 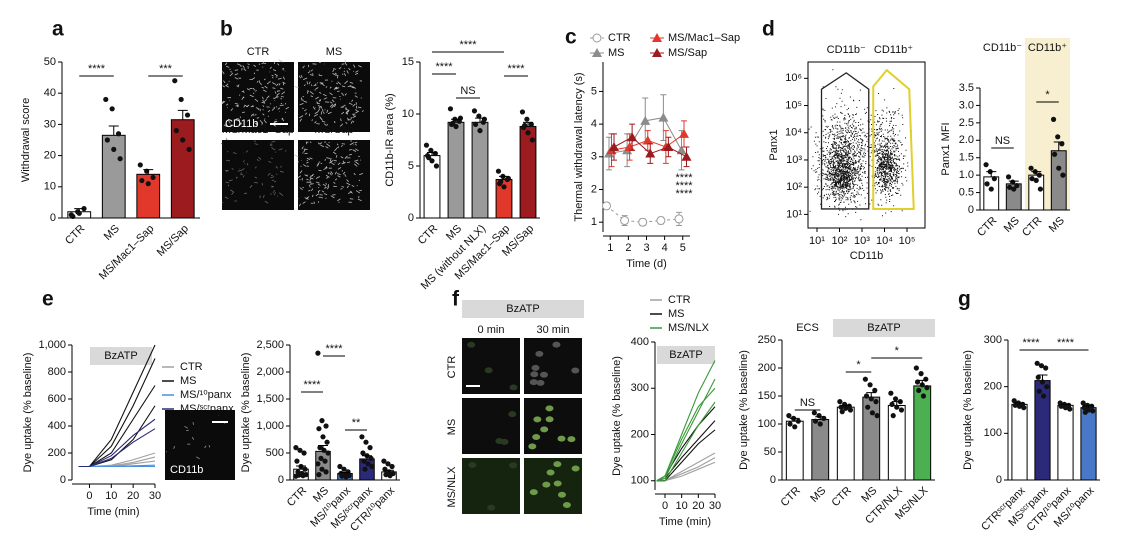 I want to click on trace, so click(x=686, y=441).